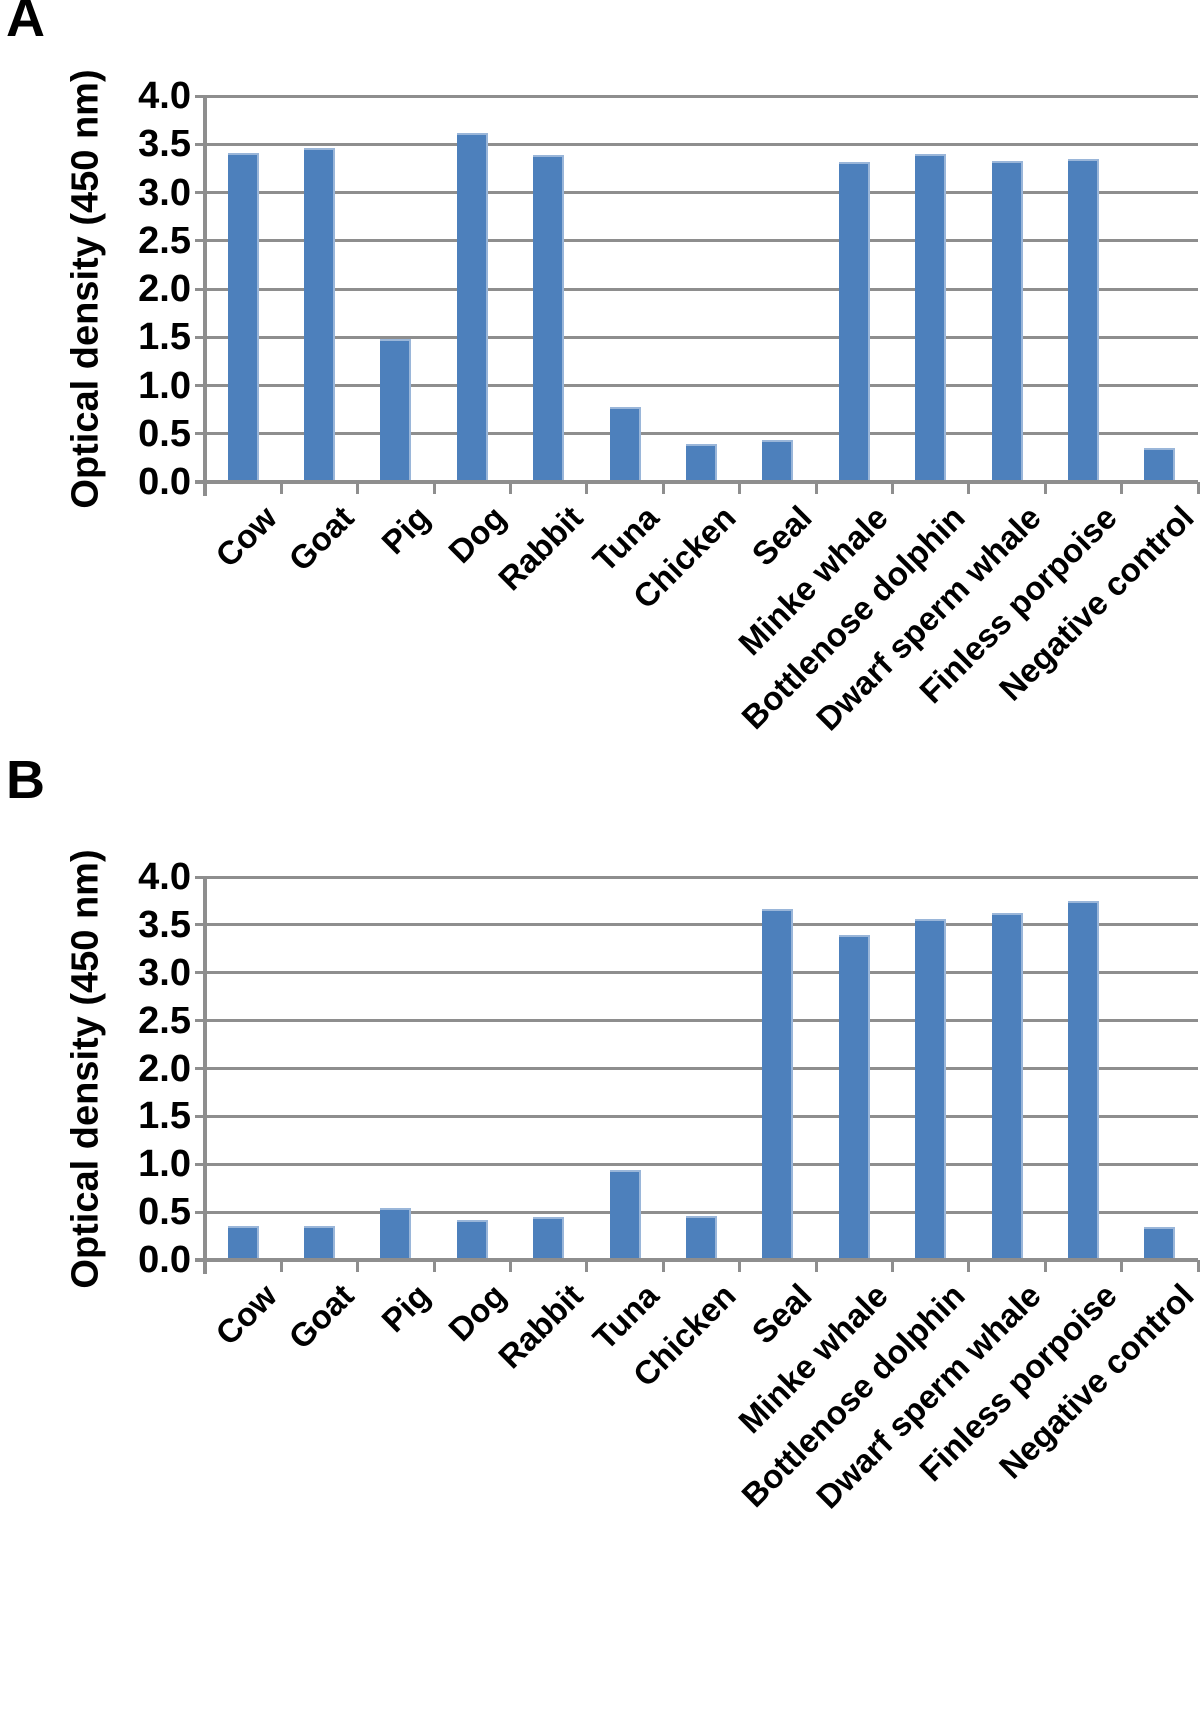 This screenshot has height=1727, width=1200. I want to click on panel-a-letter: A, so click(25, 24).